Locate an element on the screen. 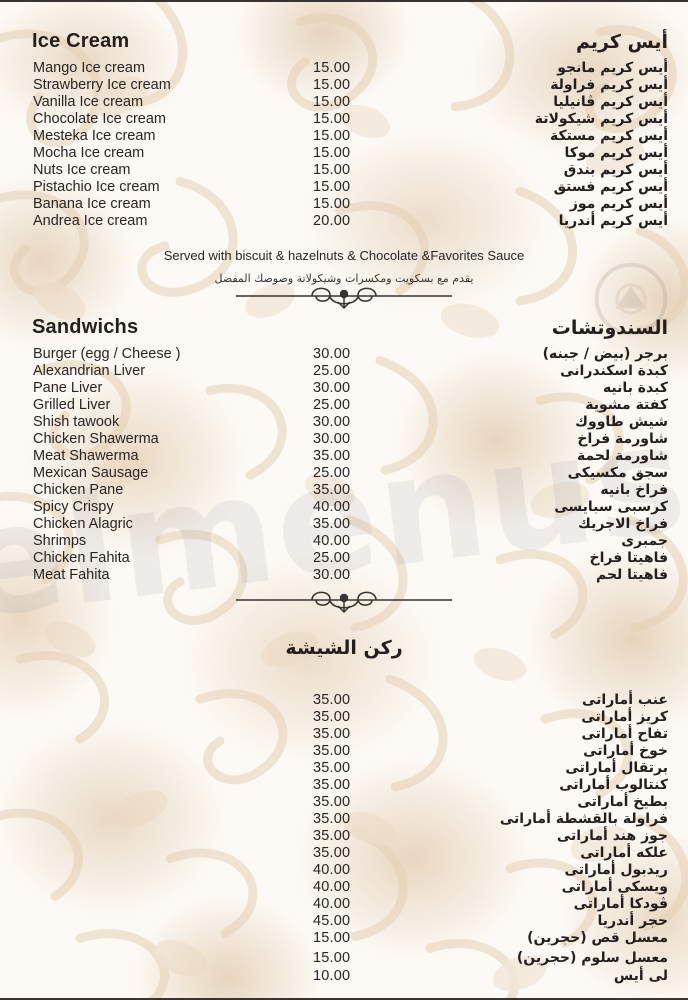 The height and width of the screenshot is (1000, 688). item-name-ar: معسل قص (حجرين) is located at coordinates (597, 938).